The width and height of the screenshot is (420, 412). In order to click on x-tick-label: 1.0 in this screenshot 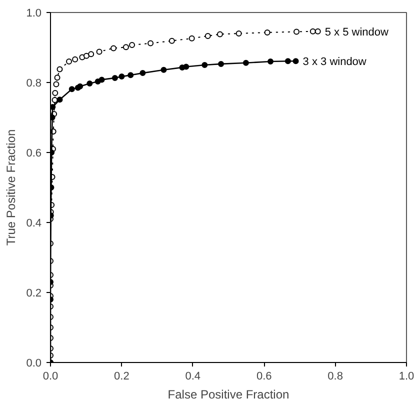, I will do `click(406, 376)`.